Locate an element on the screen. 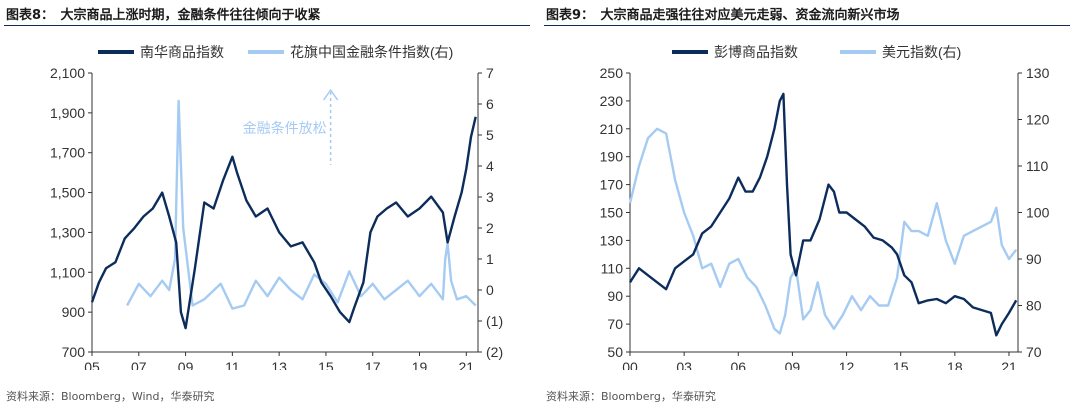 Image resolution: width=1080 pixels, height=410 pixels. legend-label-1: 南华商品指数 is located at coordinates (182, 52).